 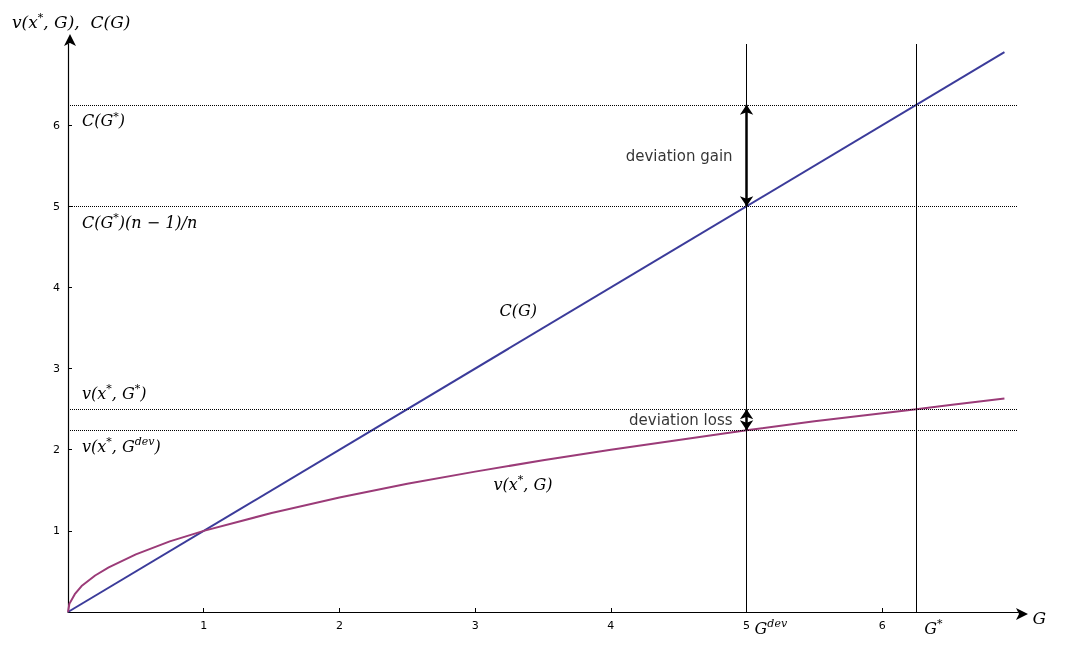 I want to click on y-tick-label: 2, so click(x=56, y=450).